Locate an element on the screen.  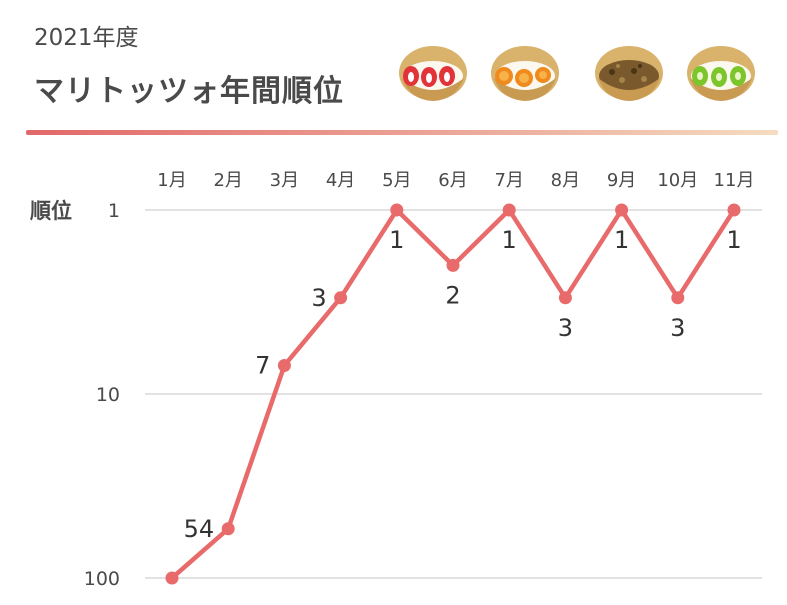
header-divider is located at coordinates (402, 132).